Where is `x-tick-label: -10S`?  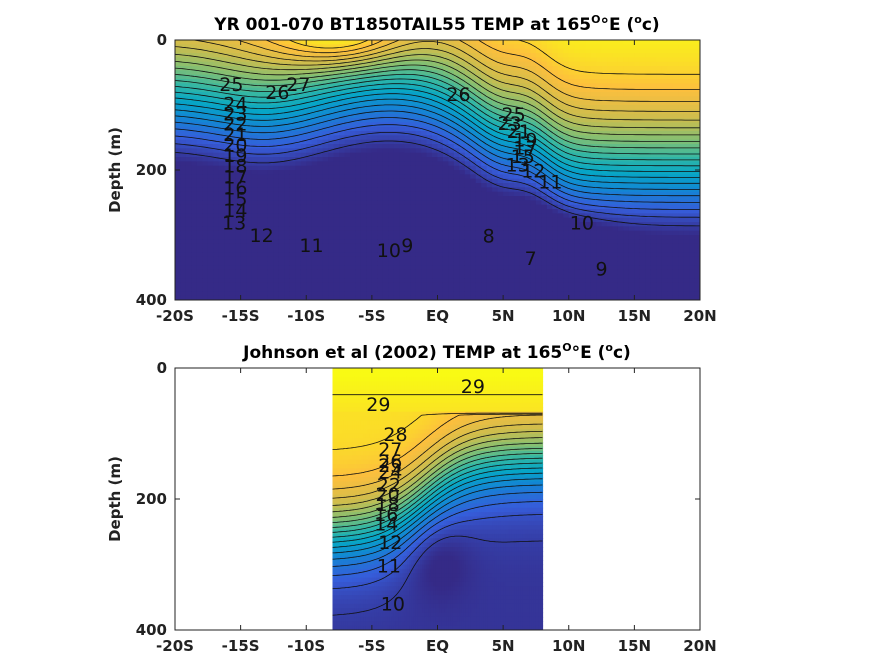
x-tick-label: -10S is located at coordinates (306, 316).